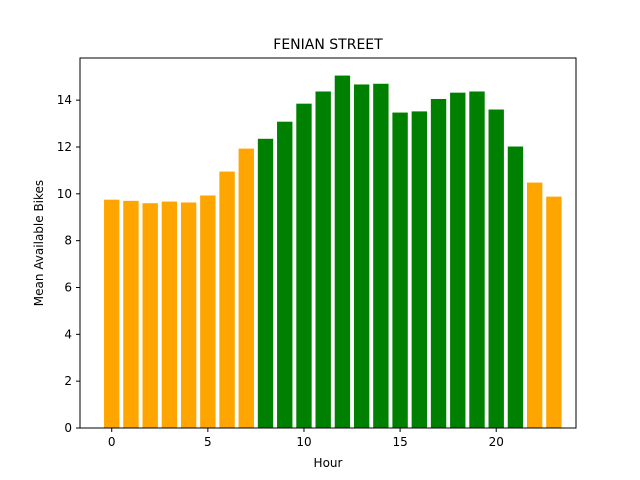 The image size is (640, 480). Describe the element at coordinates (328, 463) in the screenshot. I see `x-axis-label: Hour` at that location.